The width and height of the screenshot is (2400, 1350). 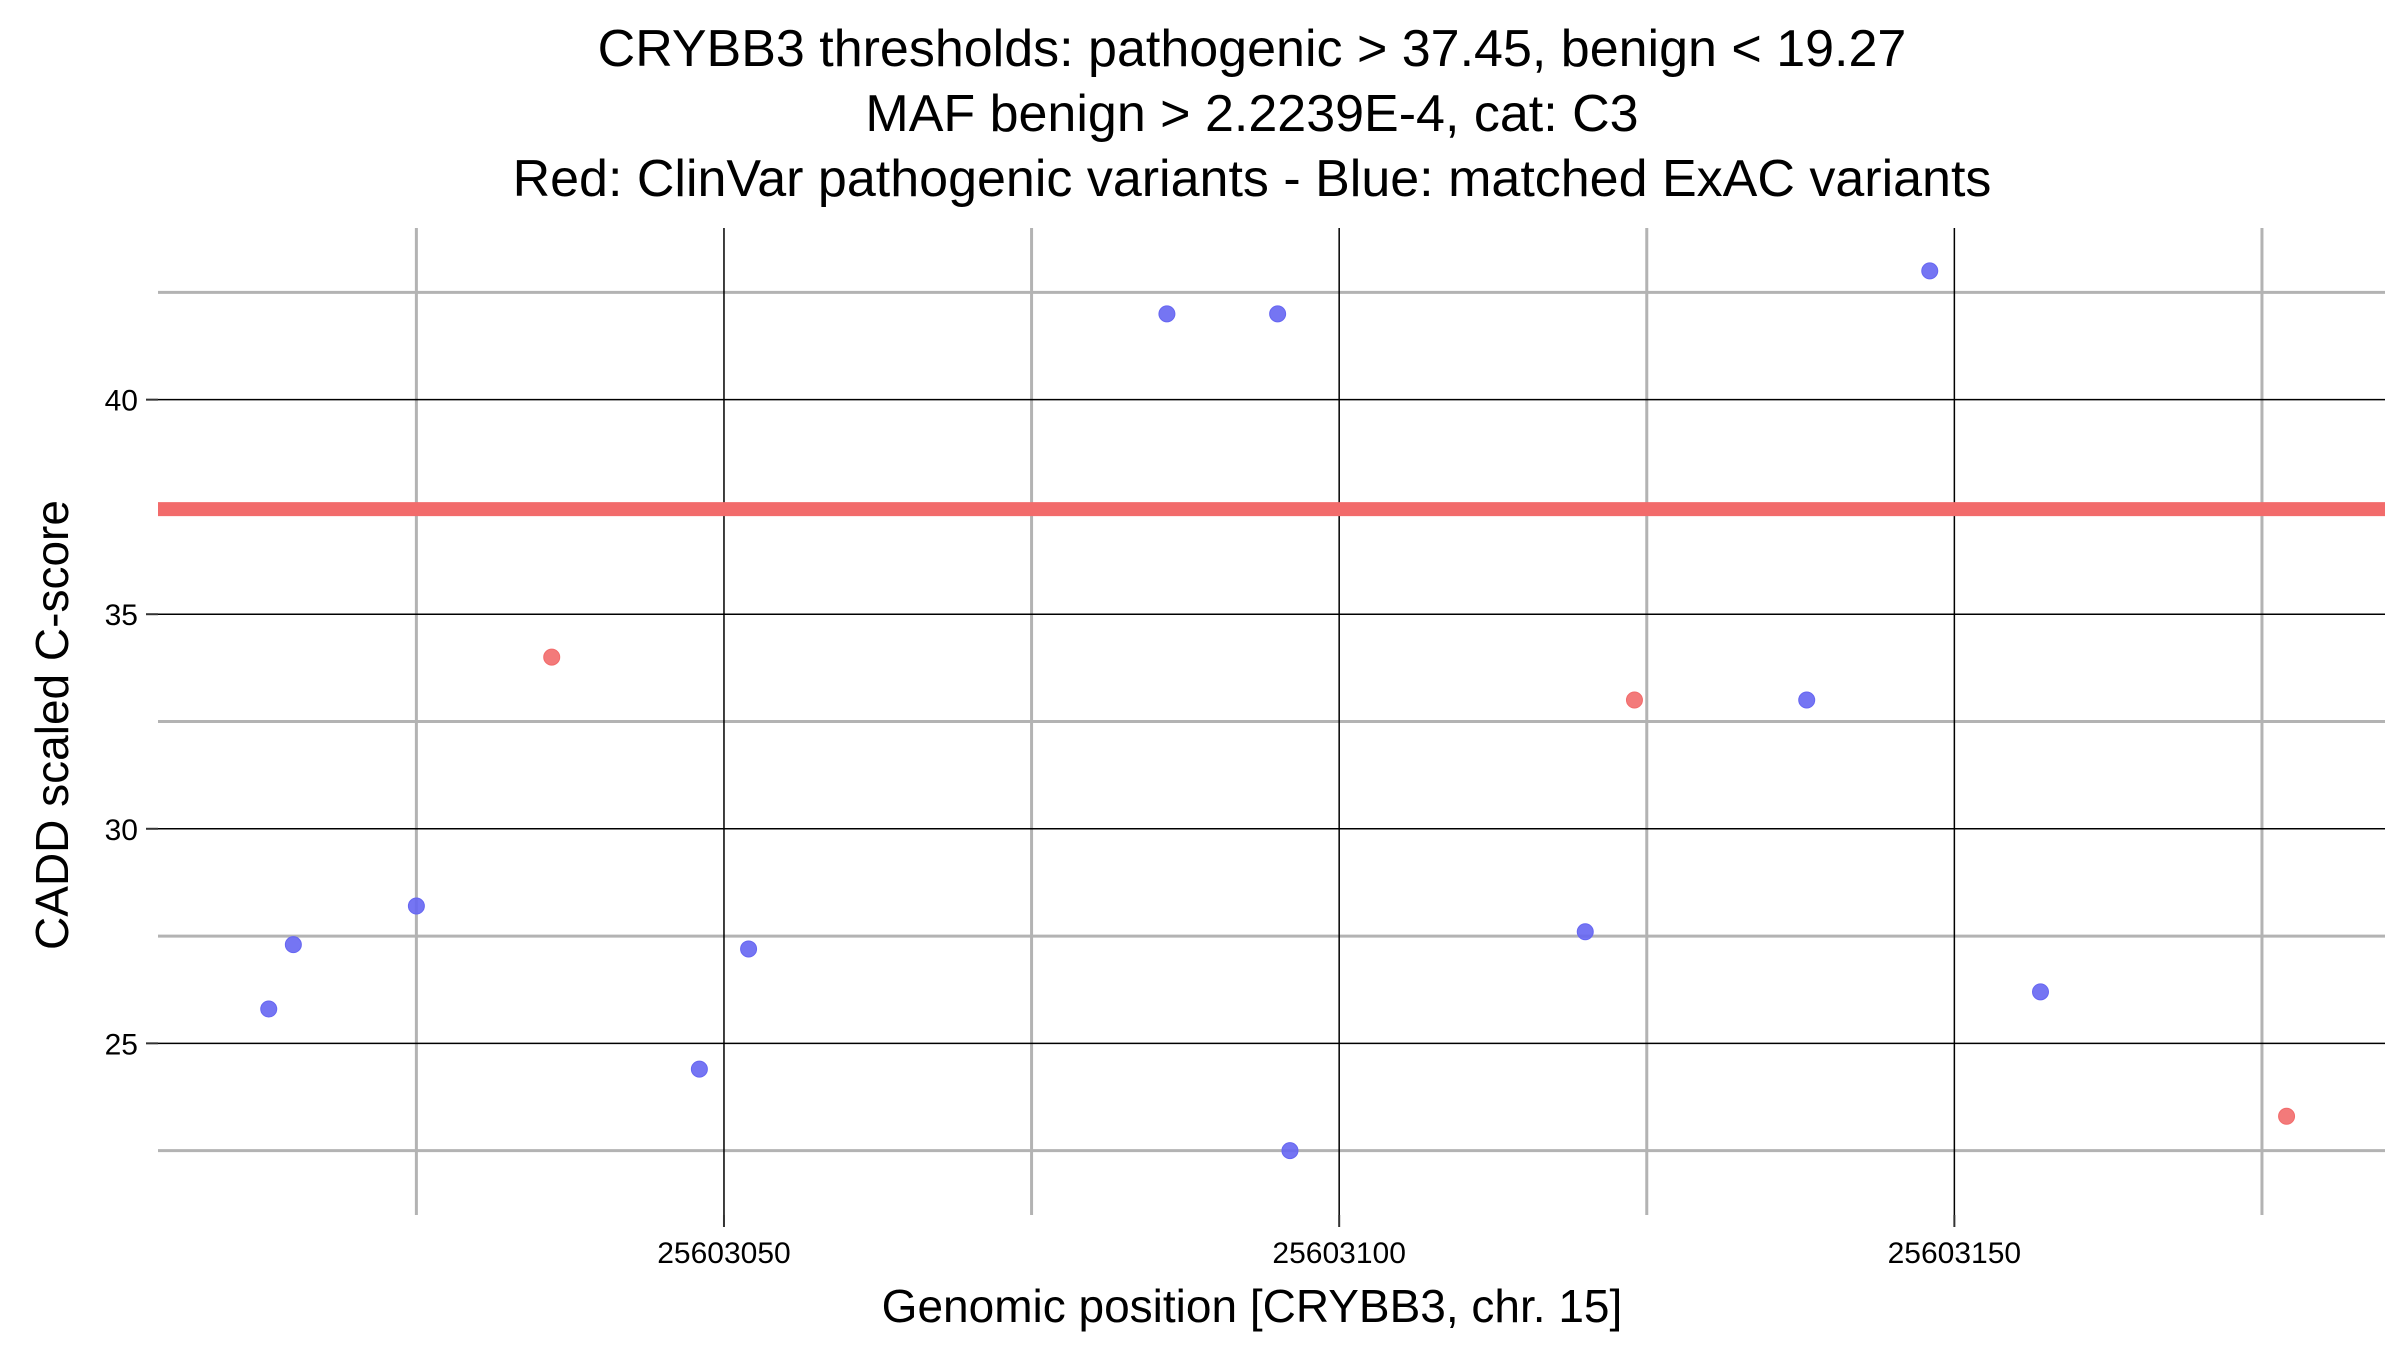 I want to click on y-tick-label: 35, so click(x=121, y=615).